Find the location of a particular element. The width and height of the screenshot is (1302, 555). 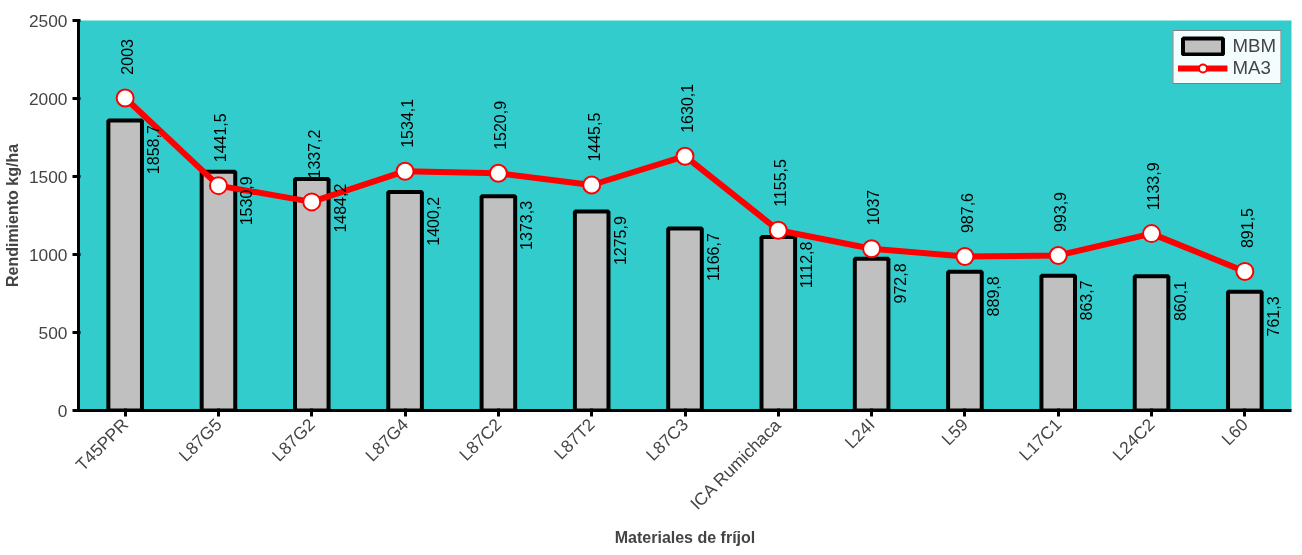

data-label: 1441,5 is located at coordinates (221, 138).